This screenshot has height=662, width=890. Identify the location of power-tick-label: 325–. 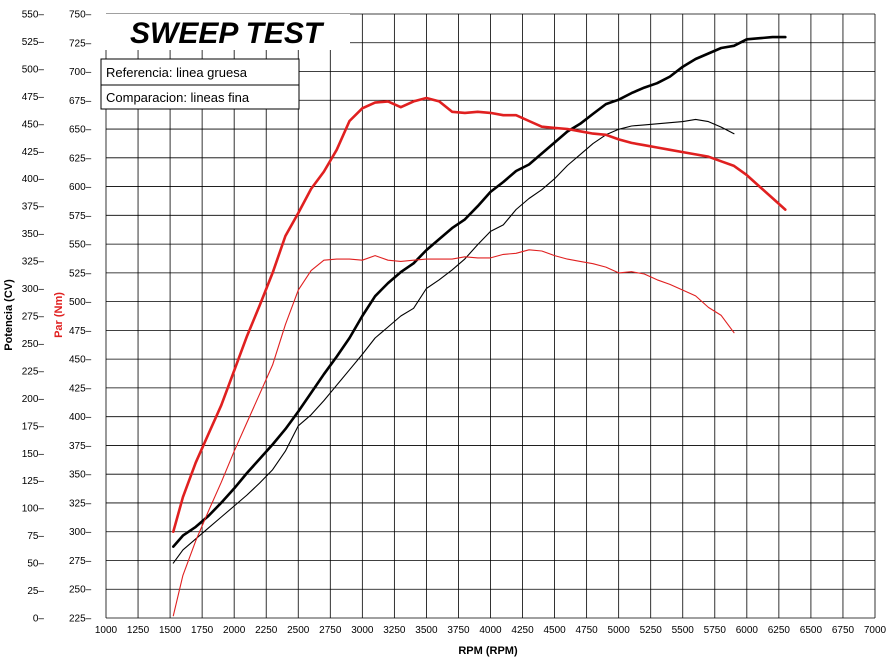
(33, 262).